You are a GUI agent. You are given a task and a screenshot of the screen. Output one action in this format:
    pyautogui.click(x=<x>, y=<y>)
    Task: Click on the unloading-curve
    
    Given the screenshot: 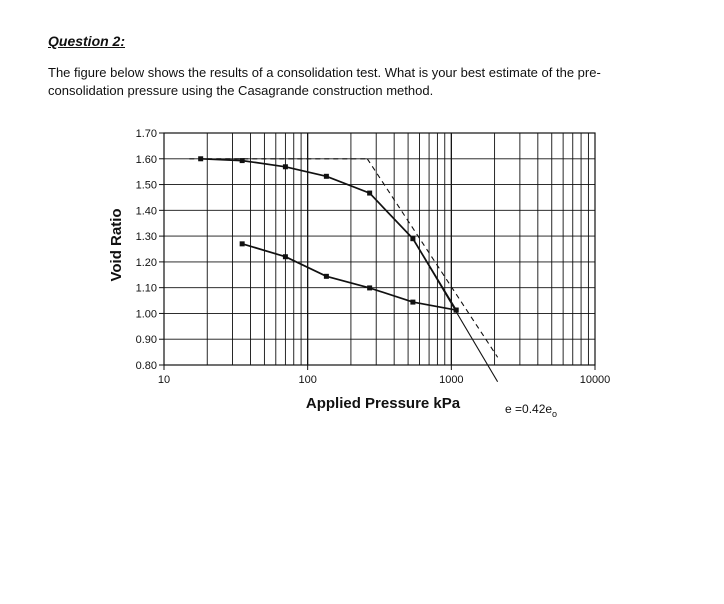 What is the action you would take?
    pyautogui.click(x=349, y=276)
    